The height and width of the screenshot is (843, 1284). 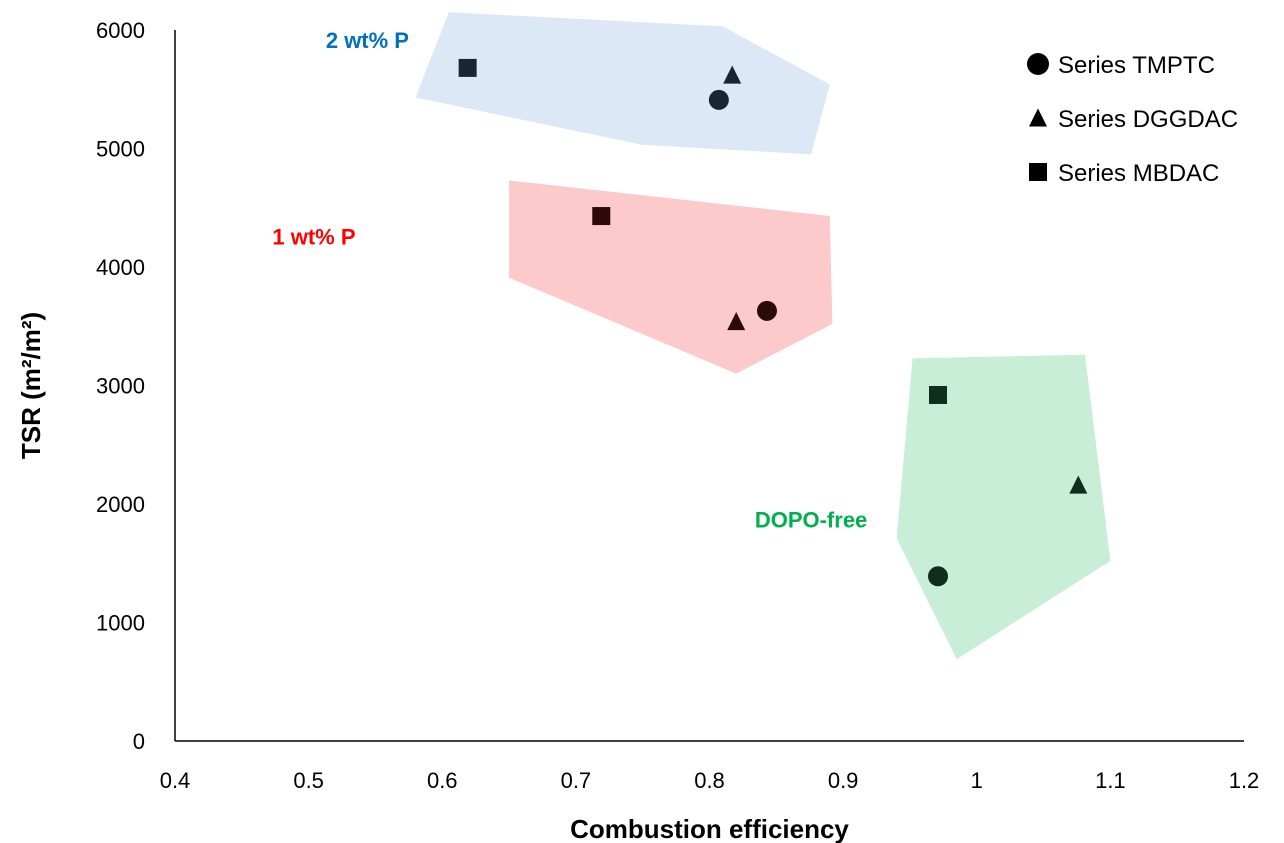 What do you see at coordinates (120, 267) in the screenshot?
I see `y-tick-label: 4000` at bounding box center [120, 267].